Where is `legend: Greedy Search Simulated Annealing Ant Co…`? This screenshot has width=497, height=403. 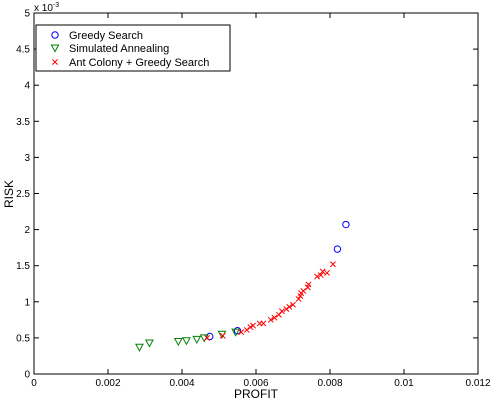
legend: Greedy Search Simulated Annealing Ant Co… is located at coordinates (133, 48).